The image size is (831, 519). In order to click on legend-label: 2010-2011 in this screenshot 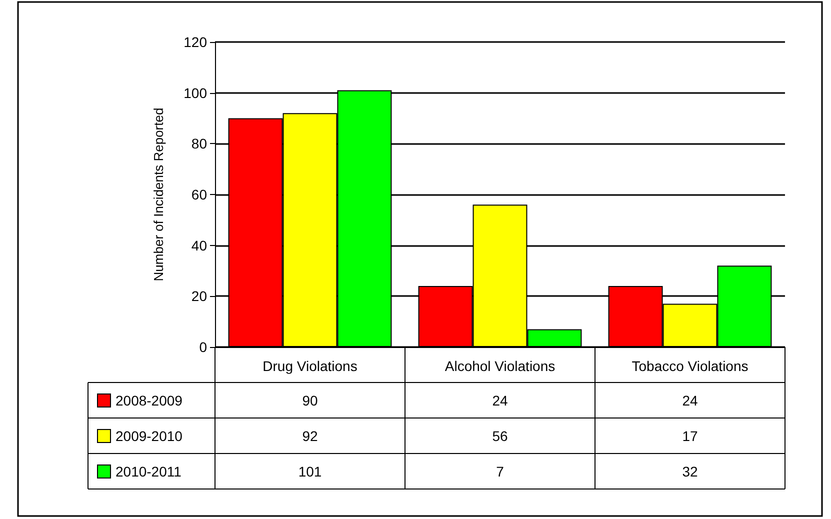, I will do `click(149, 472)`.